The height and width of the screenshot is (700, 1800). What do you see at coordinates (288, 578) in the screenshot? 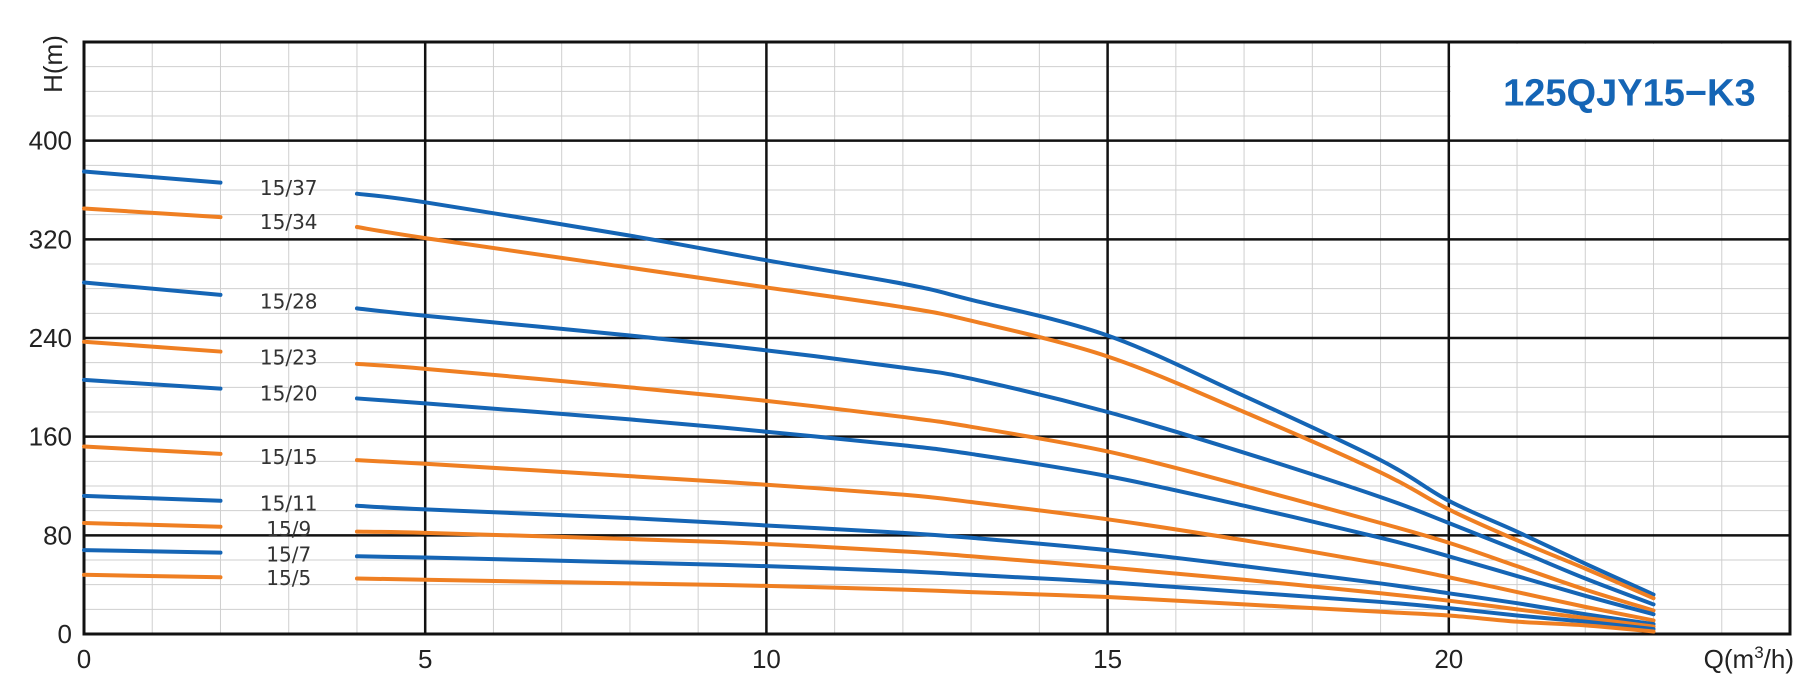
I see `curve-label-15-5: 15/5` at bounding box center [288, 578].